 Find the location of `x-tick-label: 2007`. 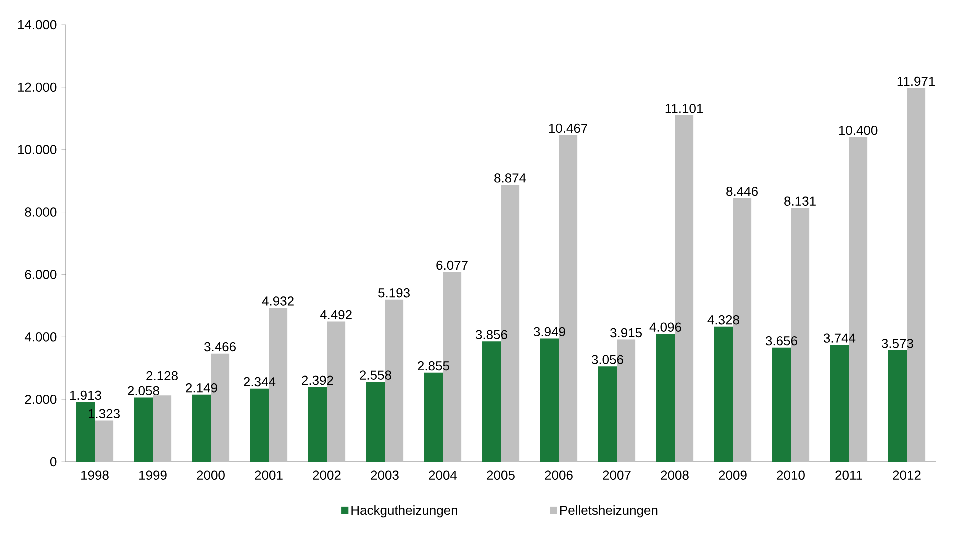

x-tick-label: 2007 is located at coordinates (617, 475).